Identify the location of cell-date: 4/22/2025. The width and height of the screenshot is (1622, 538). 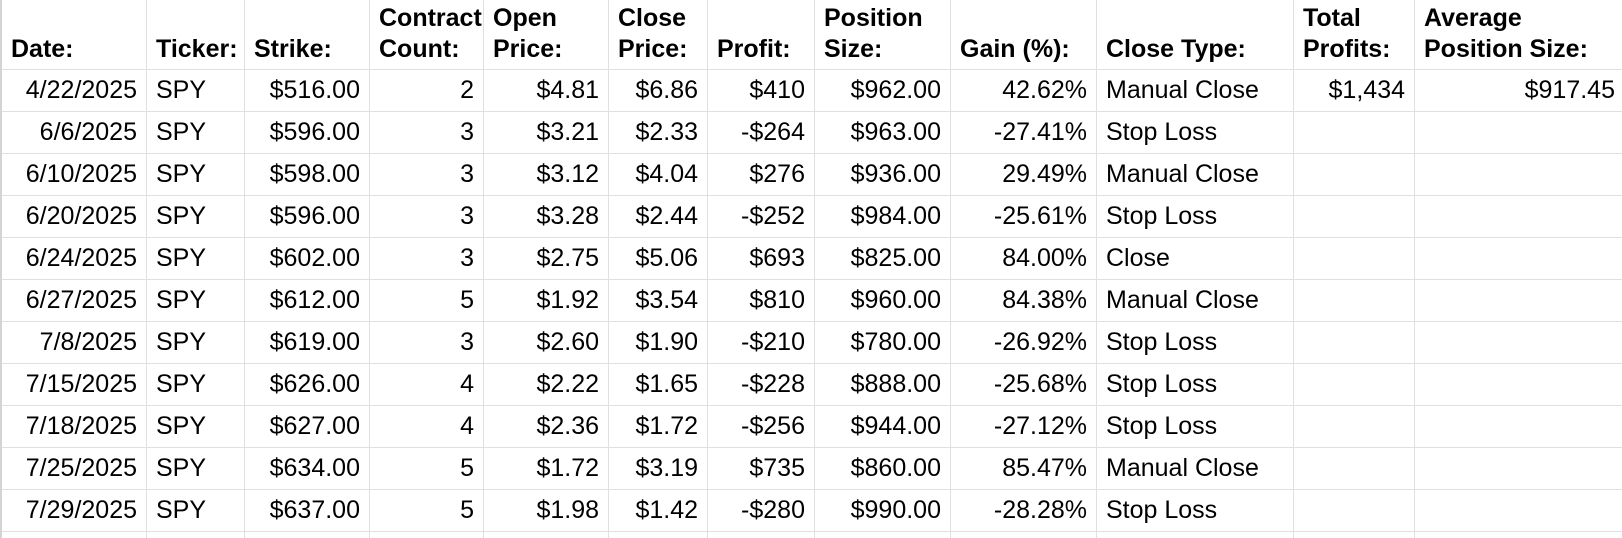
(74, 91).